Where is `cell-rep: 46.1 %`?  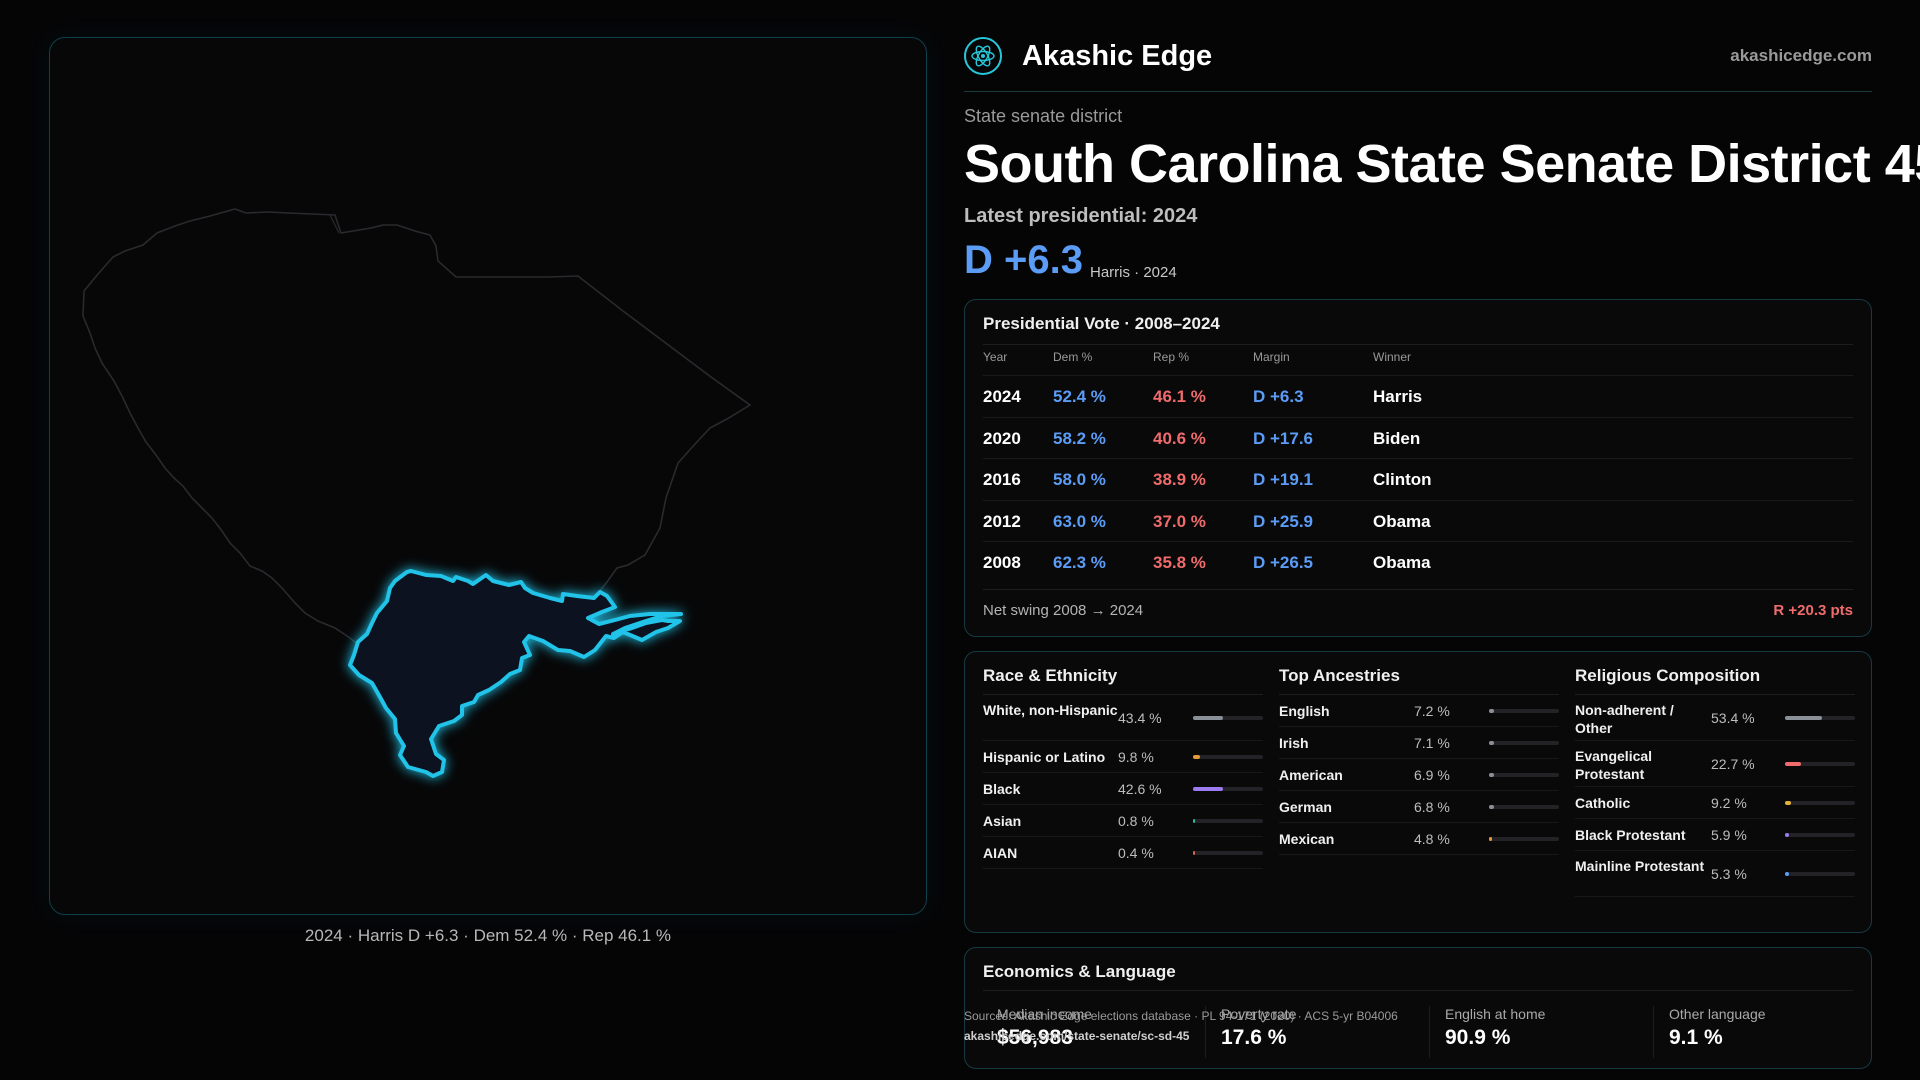 cell-rep: 46.1 % is located at coordinates (1179, 396).